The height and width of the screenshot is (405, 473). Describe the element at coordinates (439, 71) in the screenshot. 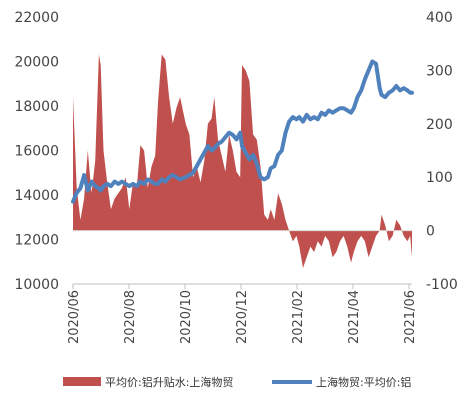

I see `right-axis-tick-label: 300` at that location.